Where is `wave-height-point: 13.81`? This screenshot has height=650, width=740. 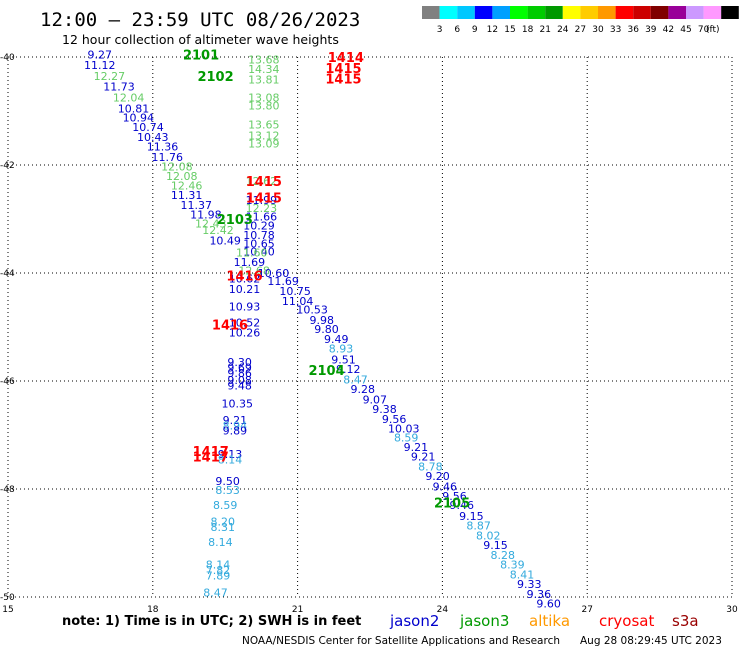 wave-height-point: 13.81 is located at coordinates (264, 80).